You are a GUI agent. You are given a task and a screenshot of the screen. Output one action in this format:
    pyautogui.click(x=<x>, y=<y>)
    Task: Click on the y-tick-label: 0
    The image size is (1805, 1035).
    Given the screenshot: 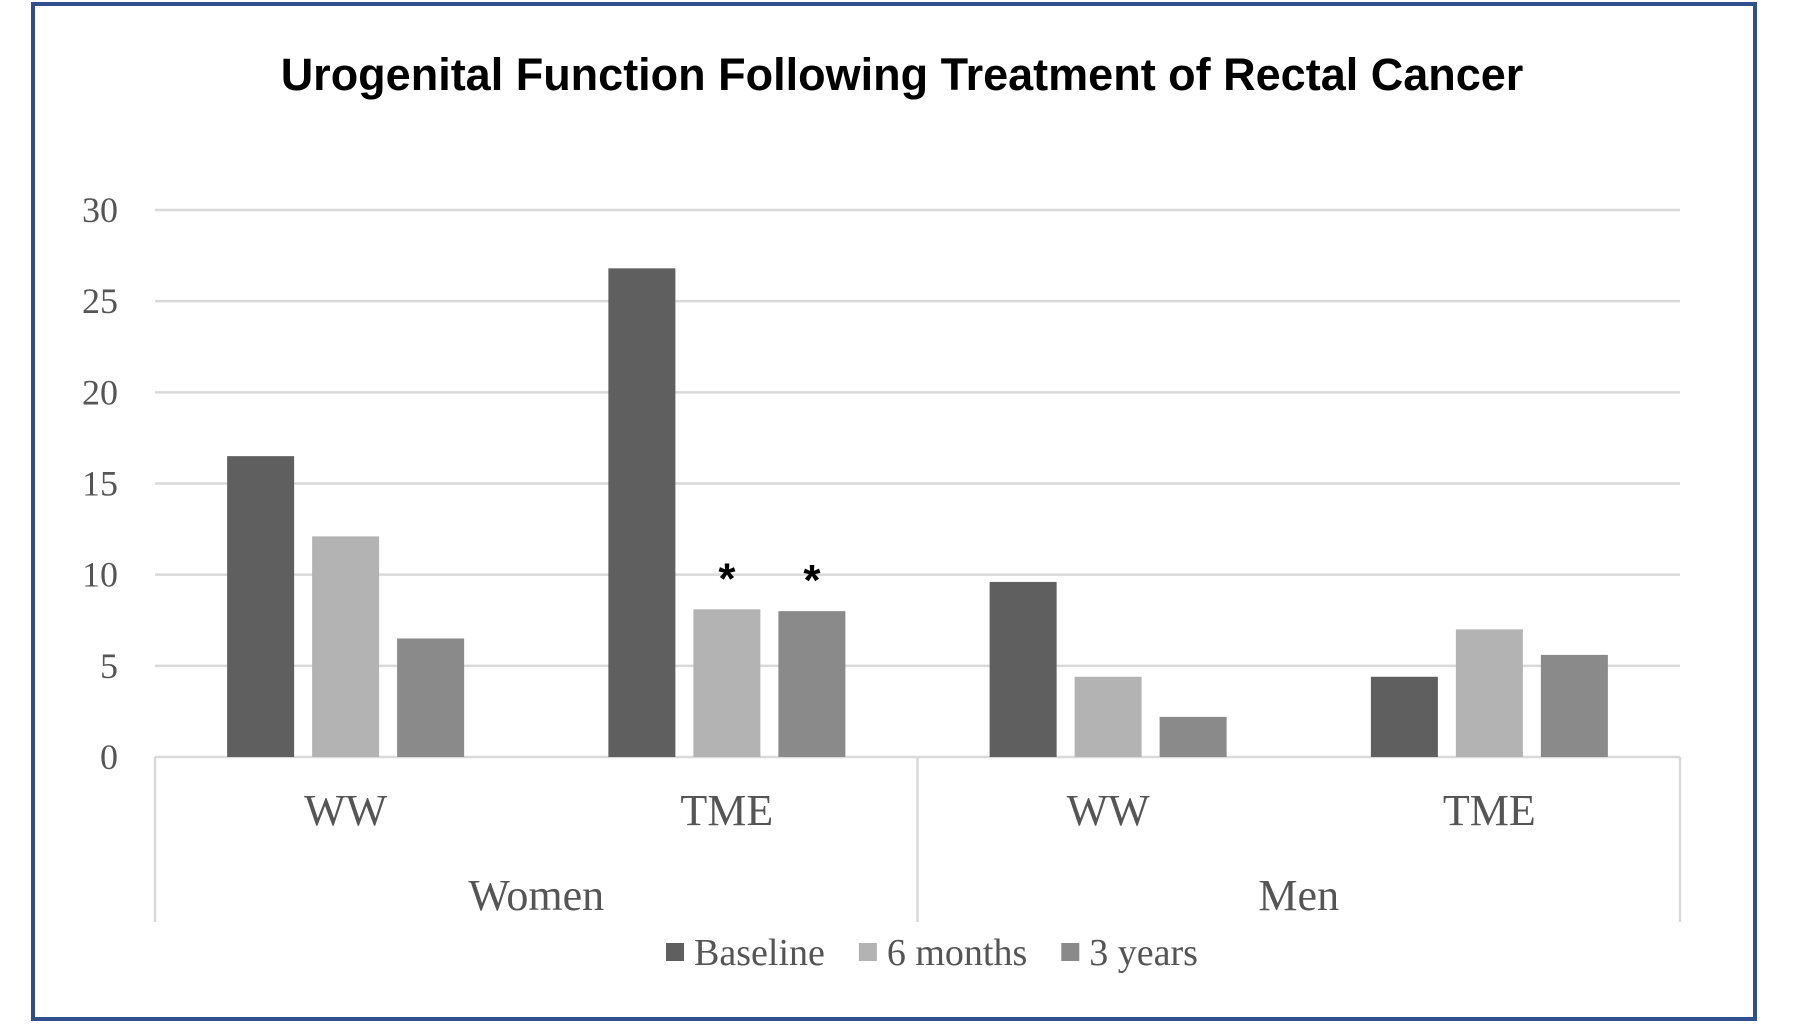 What is the action you would take?
    pyautogui.click(x=109, y=757)
    